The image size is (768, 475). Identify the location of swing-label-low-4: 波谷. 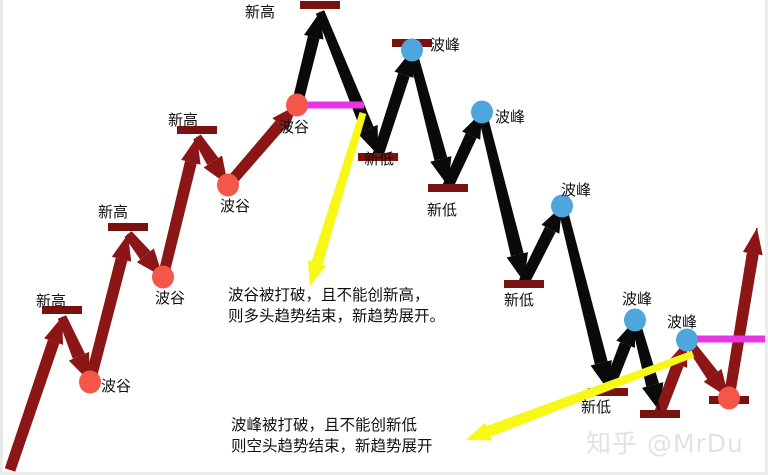
(170, 298).